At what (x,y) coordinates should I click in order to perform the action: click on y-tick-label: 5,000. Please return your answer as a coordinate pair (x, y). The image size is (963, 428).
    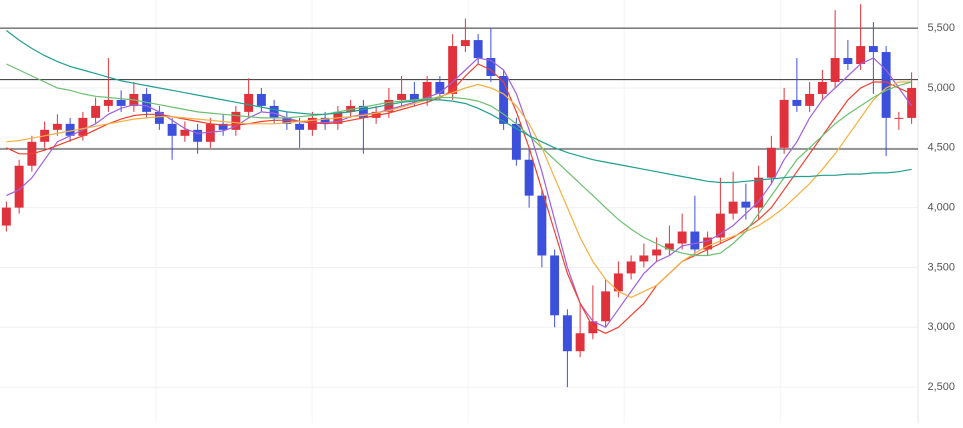
    Looking at the image, I should click on (941, 88).